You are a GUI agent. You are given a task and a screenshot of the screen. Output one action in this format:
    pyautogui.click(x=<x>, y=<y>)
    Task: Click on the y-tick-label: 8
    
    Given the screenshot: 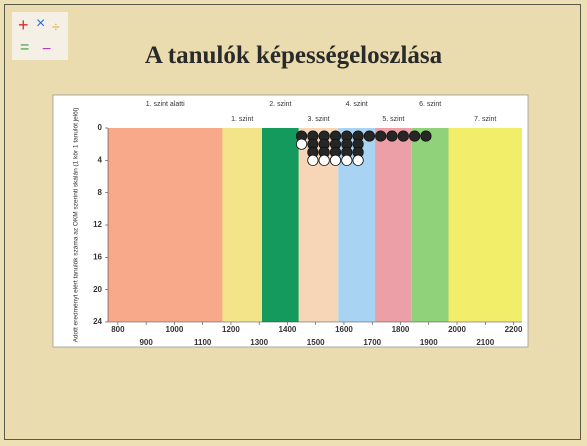 What is the action you would take?
    pyautogui.click(x=100, y=192)
    